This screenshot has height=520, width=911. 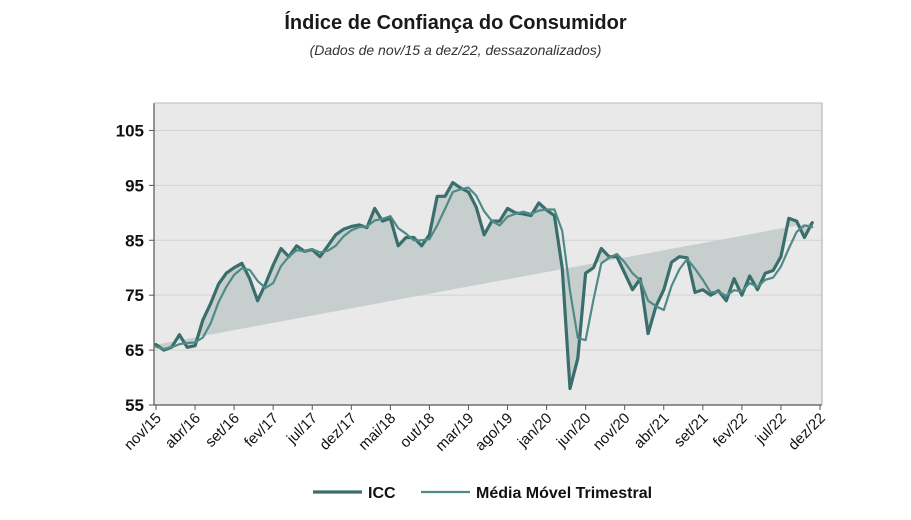 I want to click on x-tick-label: mai/18, so click(x=377, y=432).